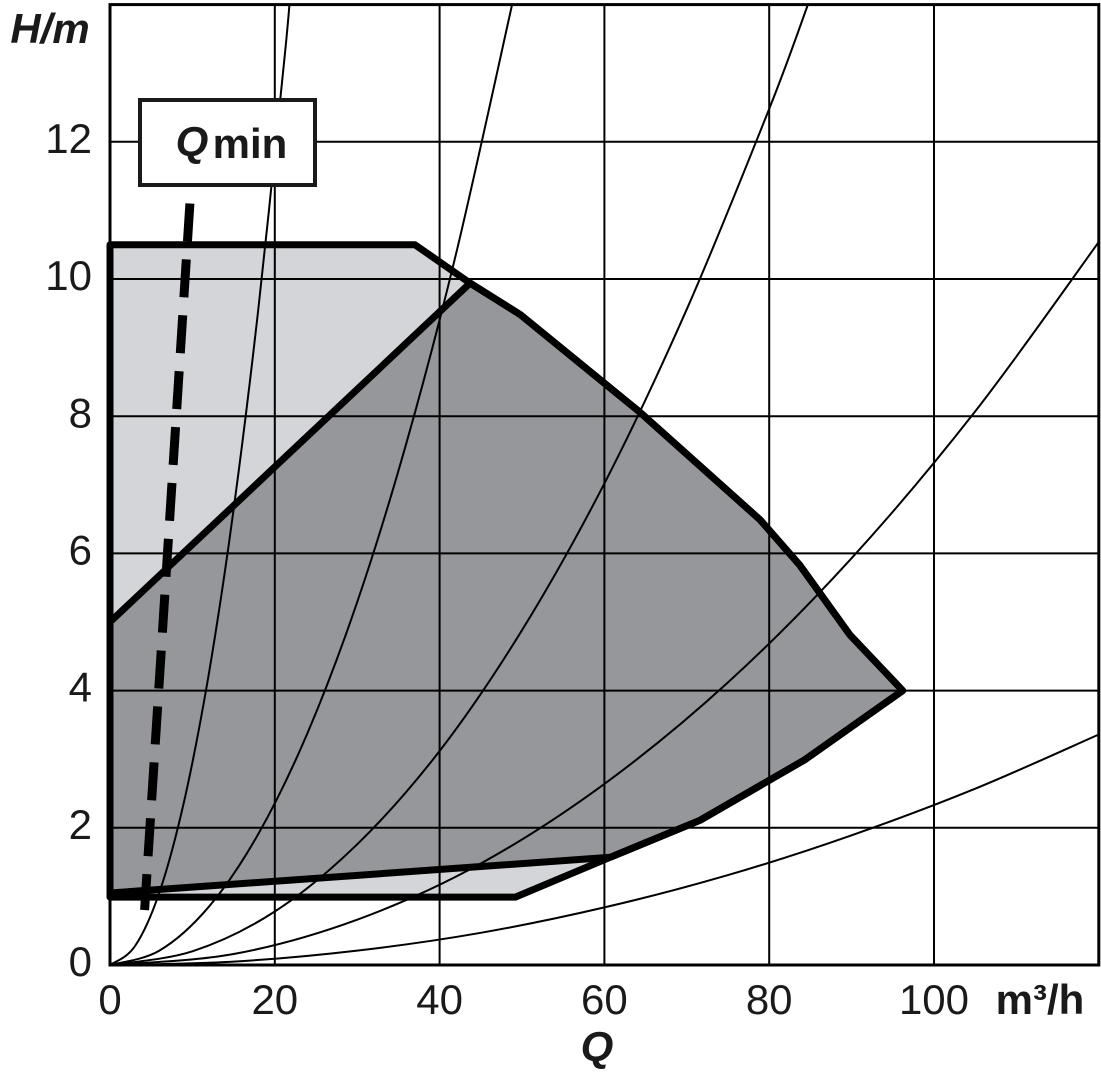  I want to click on qmin-label-subscript: min, so click(250, 143).